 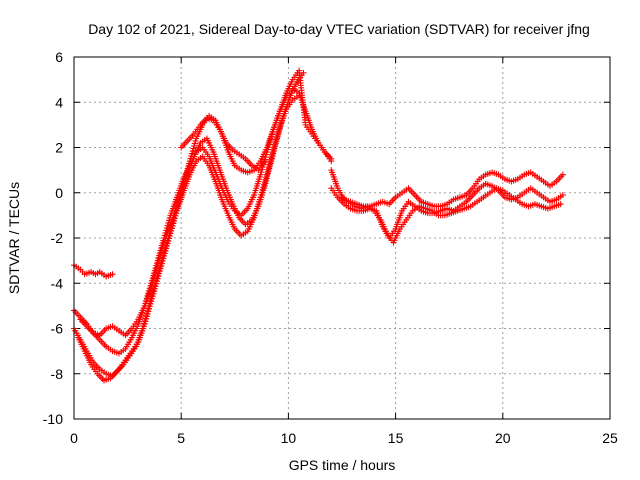 What do you see at coordinates (74, 438) in the screenshot?
I see `x-tick-label: 0` at bounding box center [74, 438].